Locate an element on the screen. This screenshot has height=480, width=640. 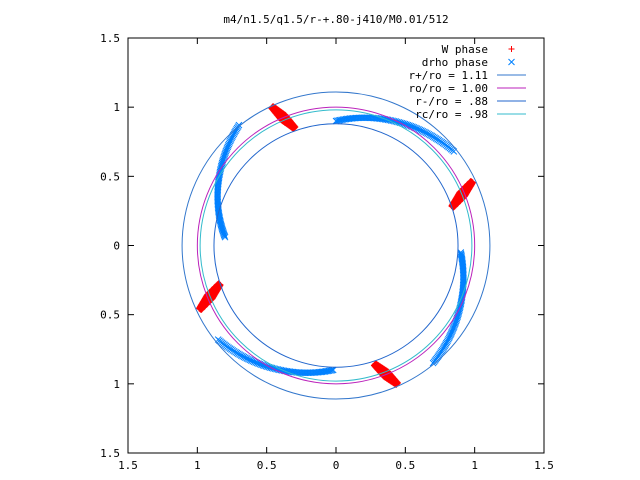
chart-title: m4/n1.5/q1.5/r-+.80-j410/M0.01/512 is located at coordinates (335, 19).